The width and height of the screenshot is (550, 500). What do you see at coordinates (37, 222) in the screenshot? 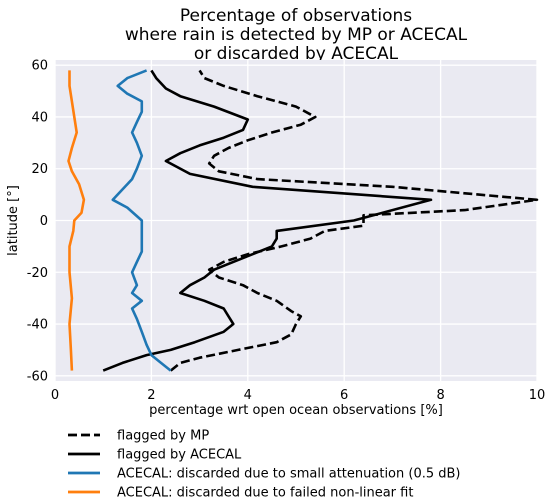
I see `y-axis-ticks: -60 -40 -20 0 20 40 60` at bounding box center [37, 222].